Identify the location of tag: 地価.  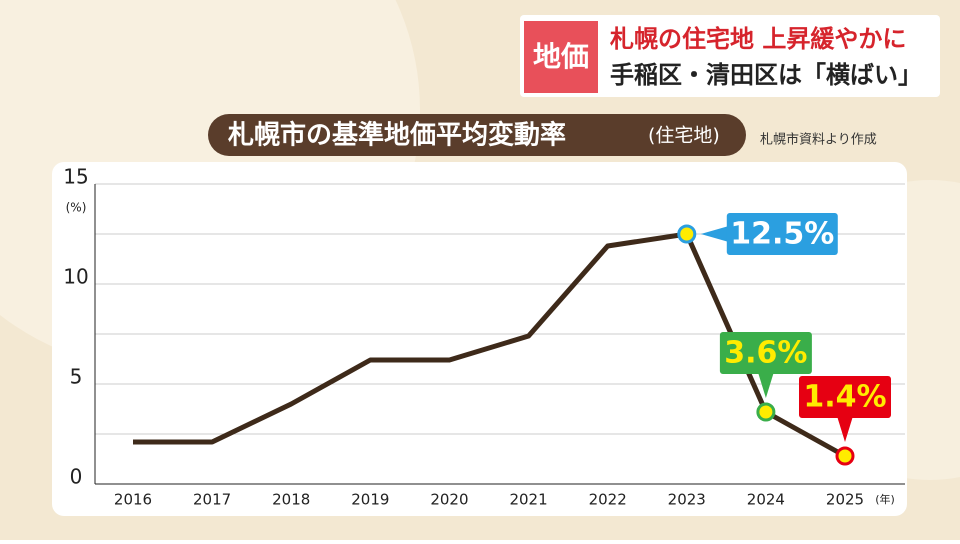
(561, 56).